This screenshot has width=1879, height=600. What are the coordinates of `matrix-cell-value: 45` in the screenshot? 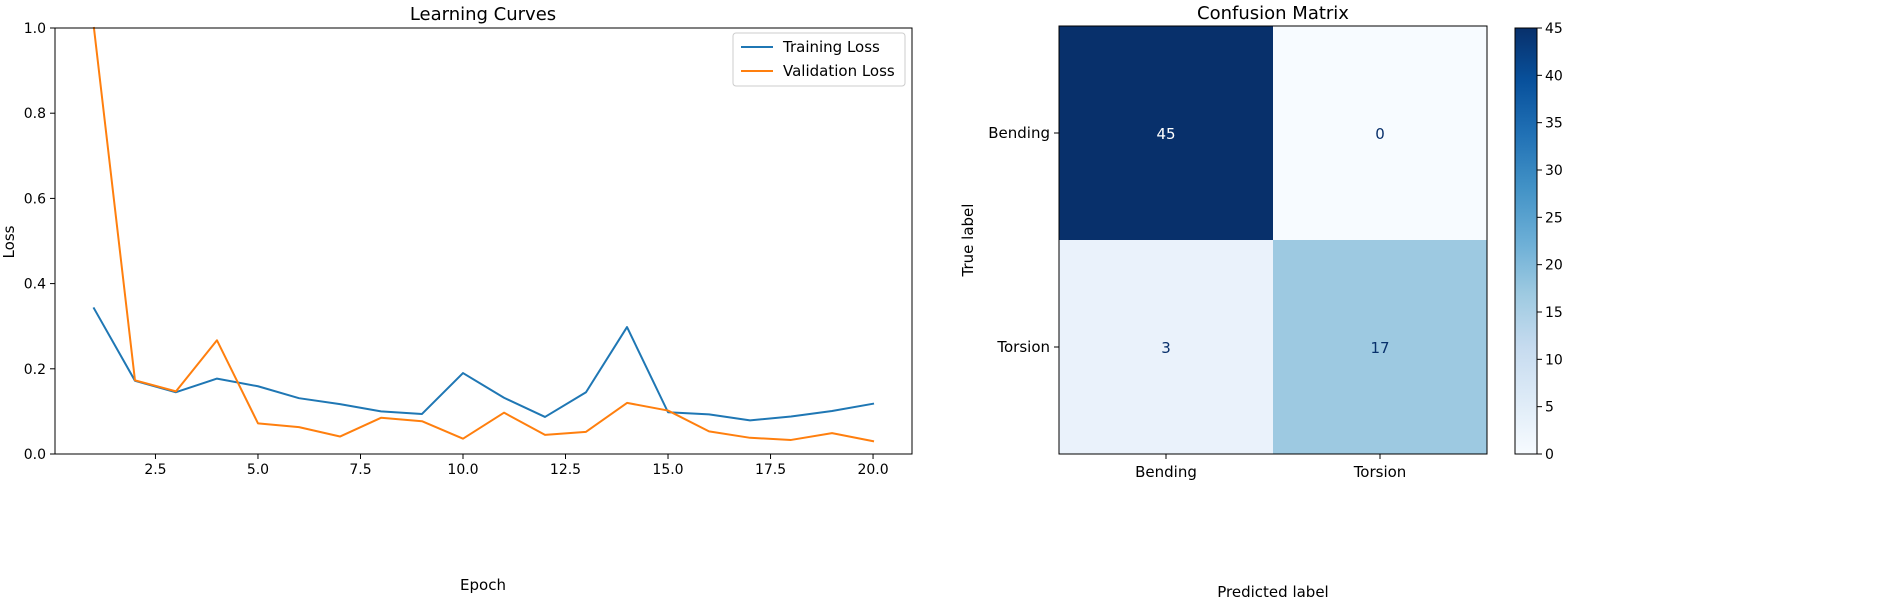 It's located at (1165, 134).